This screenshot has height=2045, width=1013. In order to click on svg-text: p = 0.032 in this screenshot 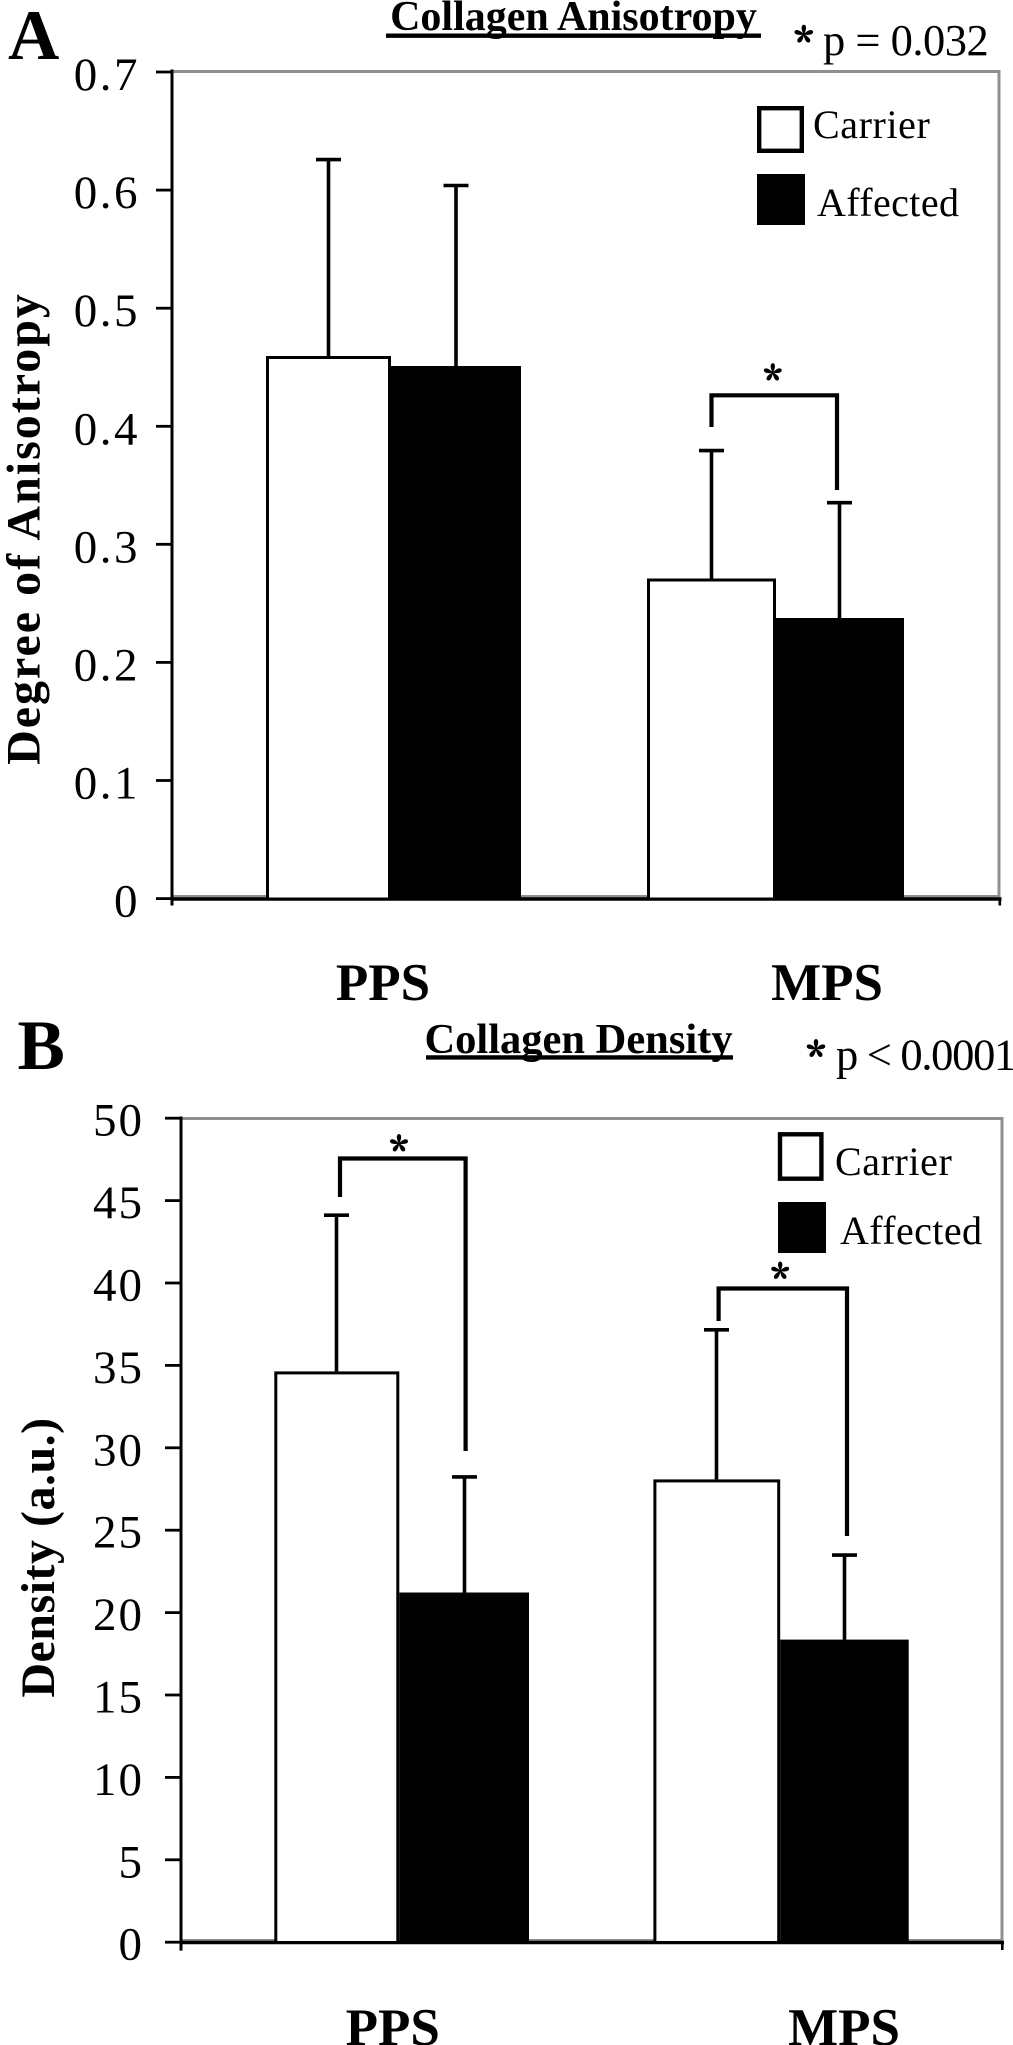, I will do `click(905, 40)`.